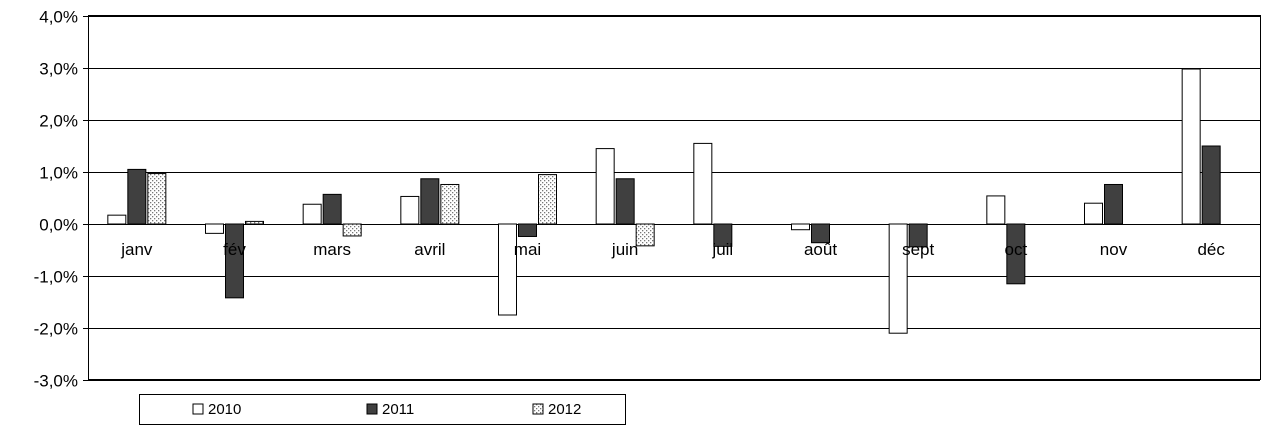  Describe the element at coordinates (198, 409) in the screenshot. I see `legend-swatch-2010` at that location.